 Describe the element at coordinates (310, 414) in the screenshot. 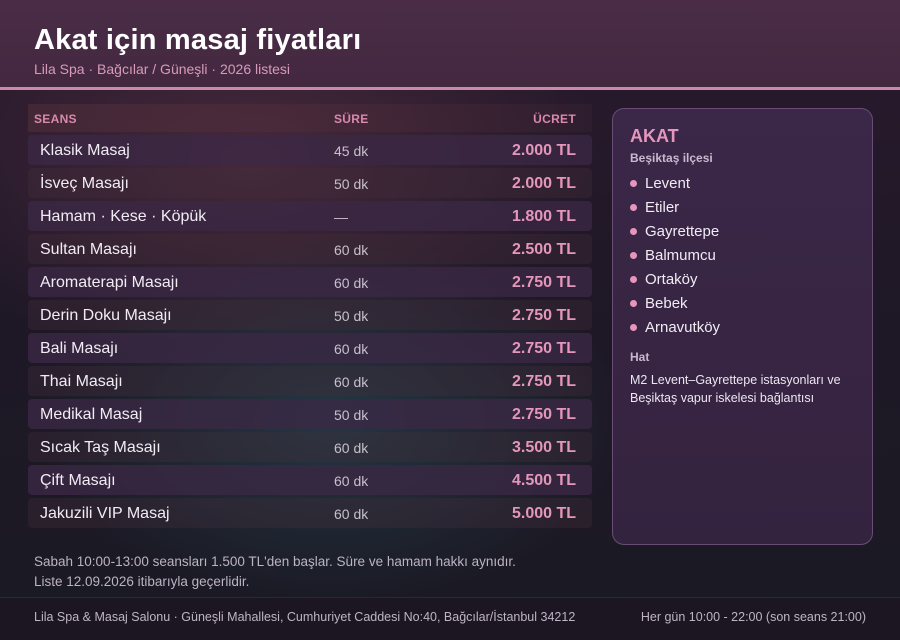

I see `table-row: Medikal Masaj 50 dk 2.750 TL` at that location.